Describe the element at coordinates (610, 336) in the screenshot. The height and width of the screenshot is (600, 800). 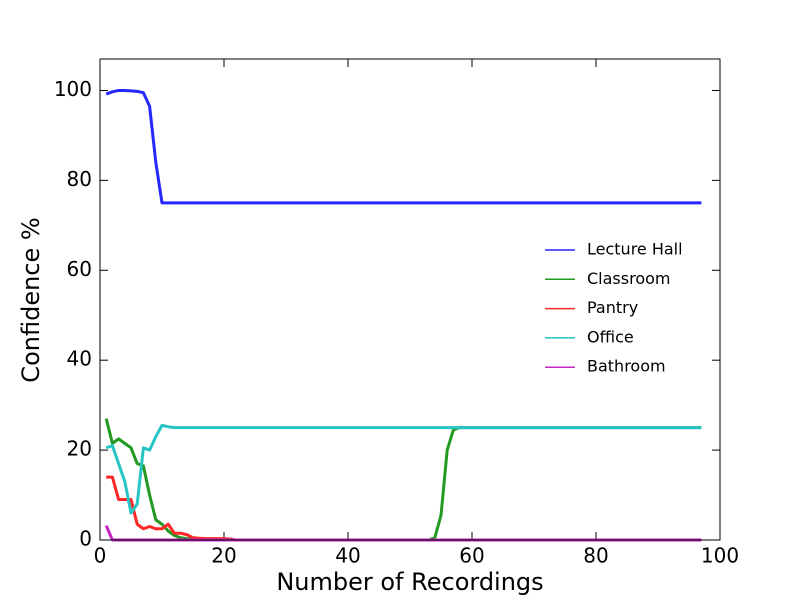
I see `legend-label: Office` at that location.